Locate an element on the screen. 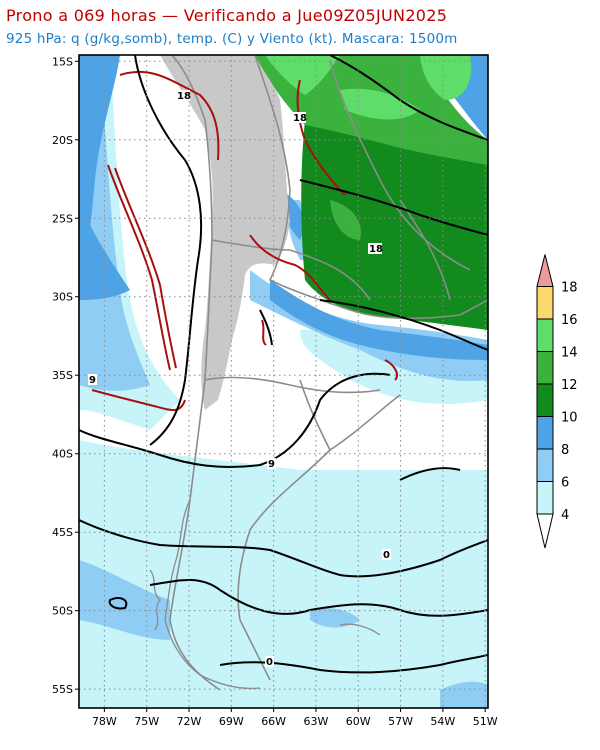 The height and width of the screenshot is (750, 600). contour-label-0-south: 0 is located at coordinates (269, 662).